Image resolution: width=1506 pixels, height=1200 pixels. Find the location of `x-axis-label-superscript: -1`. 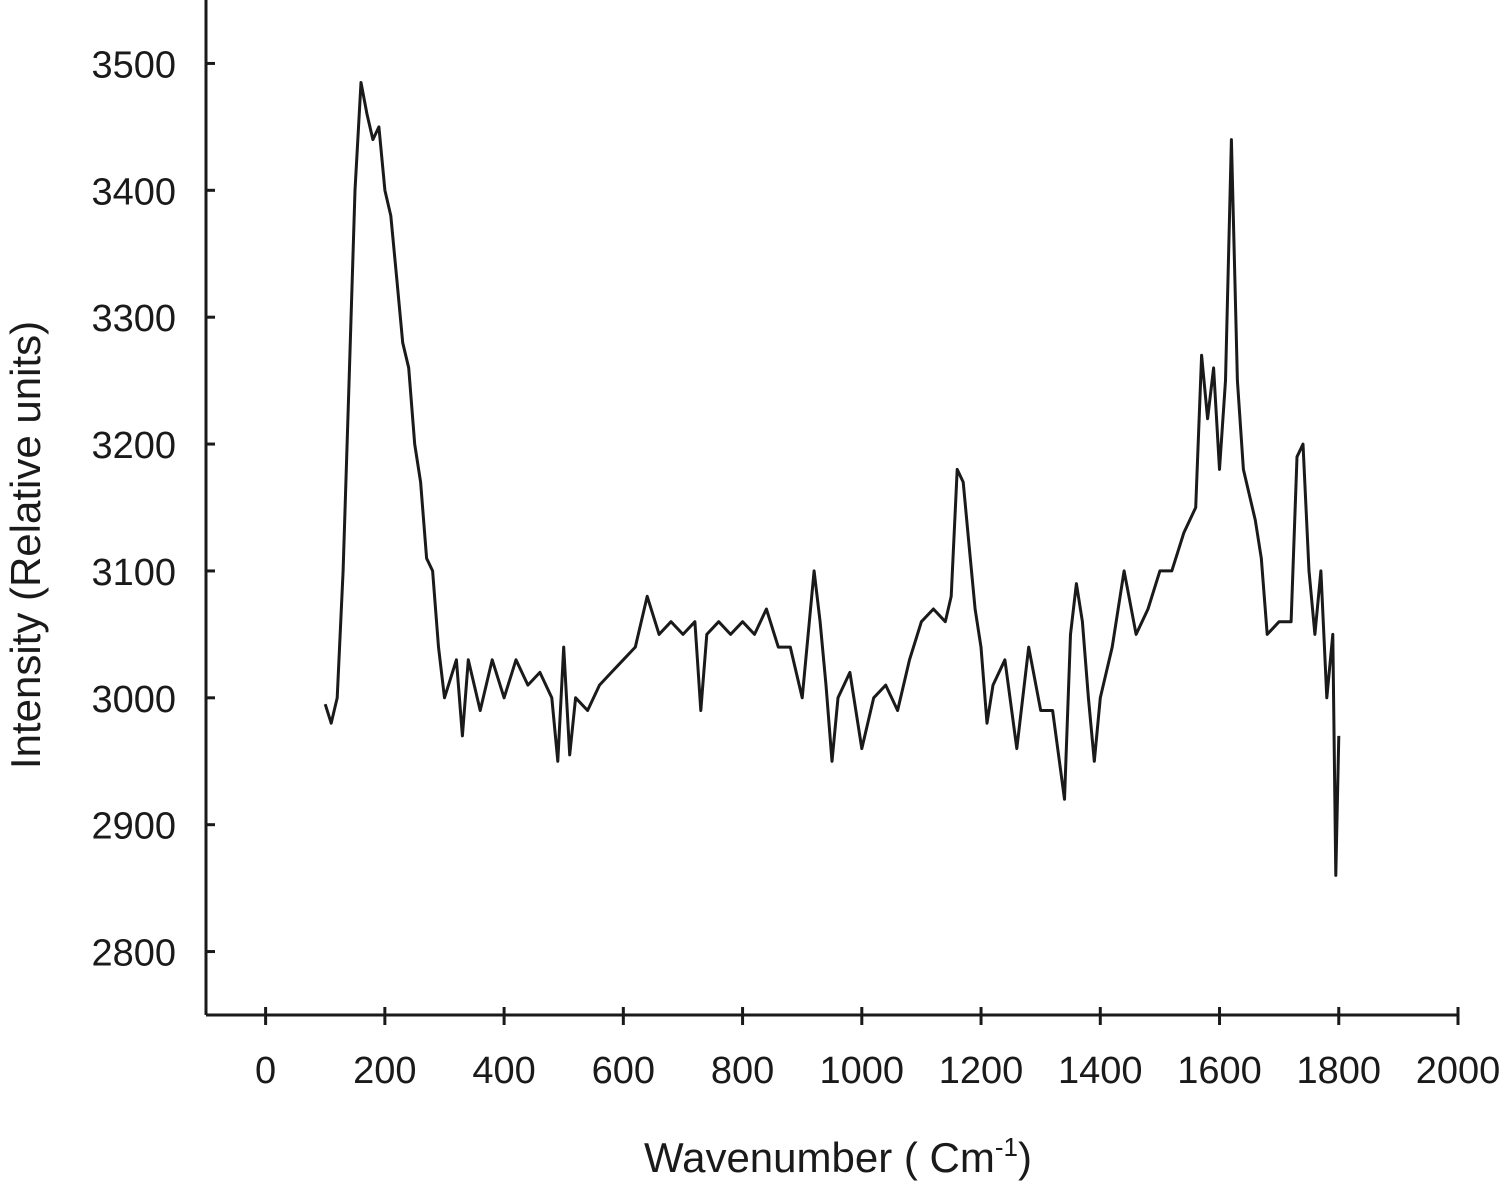

x-axis-label-superscript: -1 is located at coordinates (1006, 1147).